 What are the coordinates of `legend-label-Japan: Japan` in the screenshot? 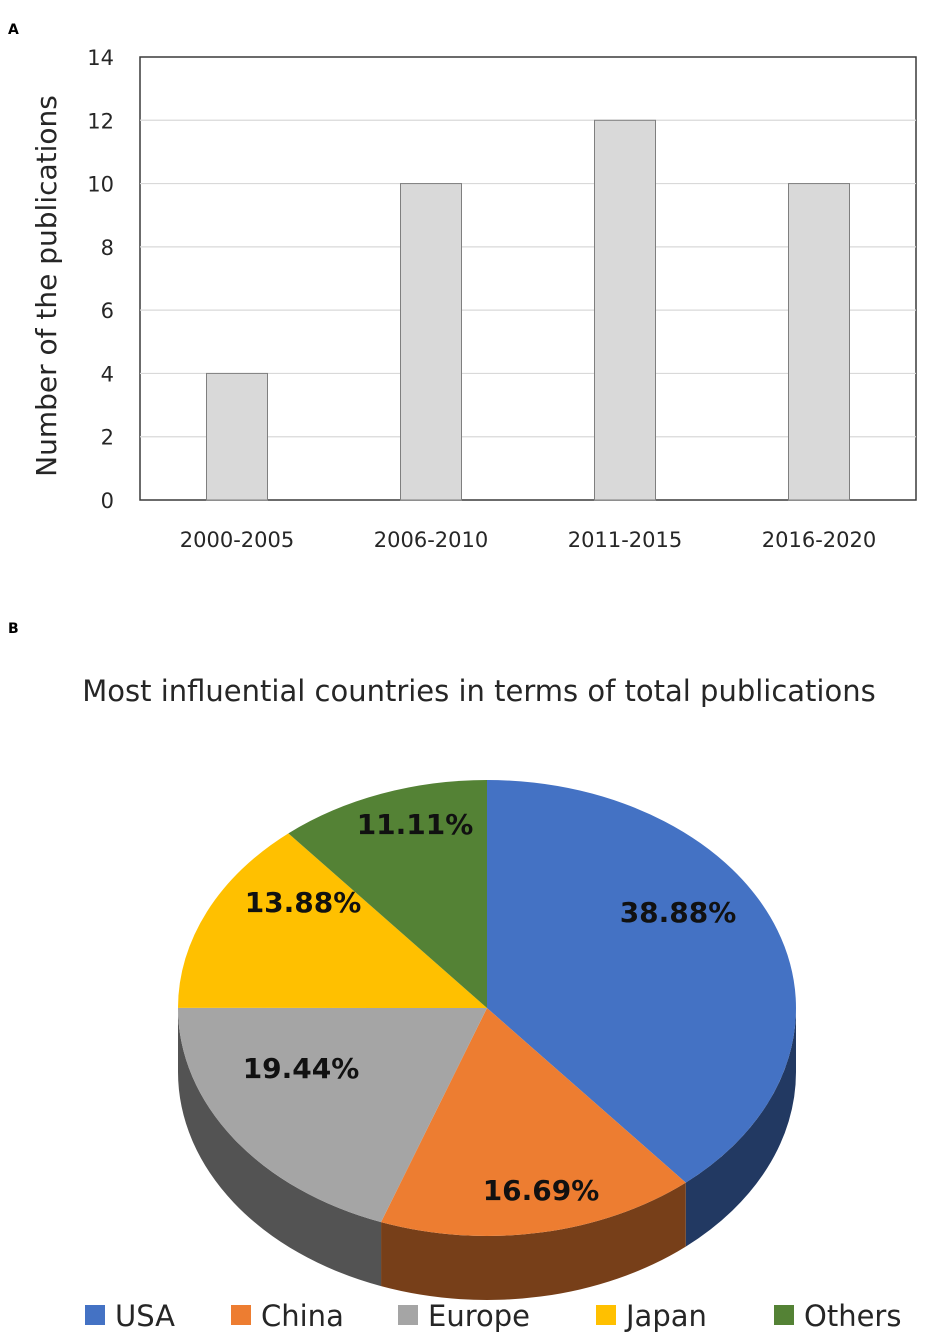 It's located at (665, 1316).